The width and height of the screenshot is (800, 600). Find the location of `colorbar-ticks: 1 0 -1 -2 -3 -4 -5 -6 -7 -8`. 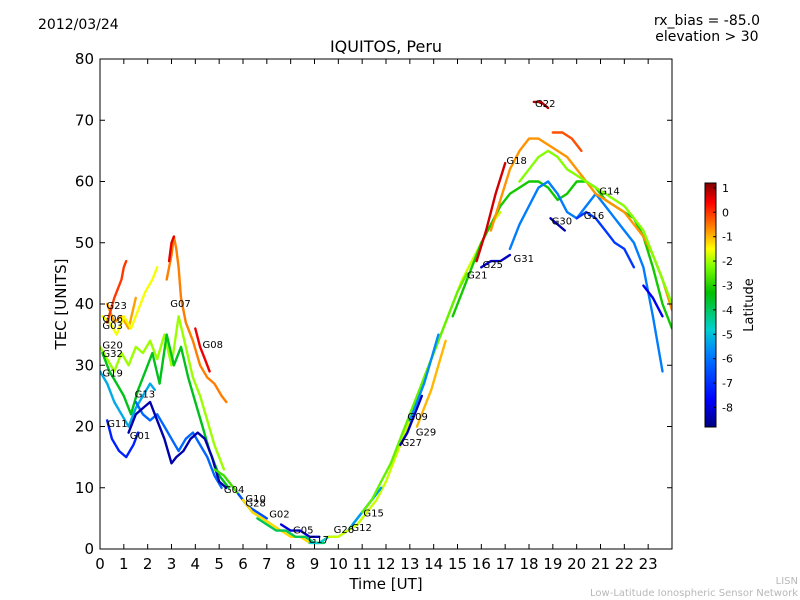

colorbar-ticks: 1 0 -1 -2 -3 -4 -5 -6 -7 -8 is located at coordinates (723, 298).